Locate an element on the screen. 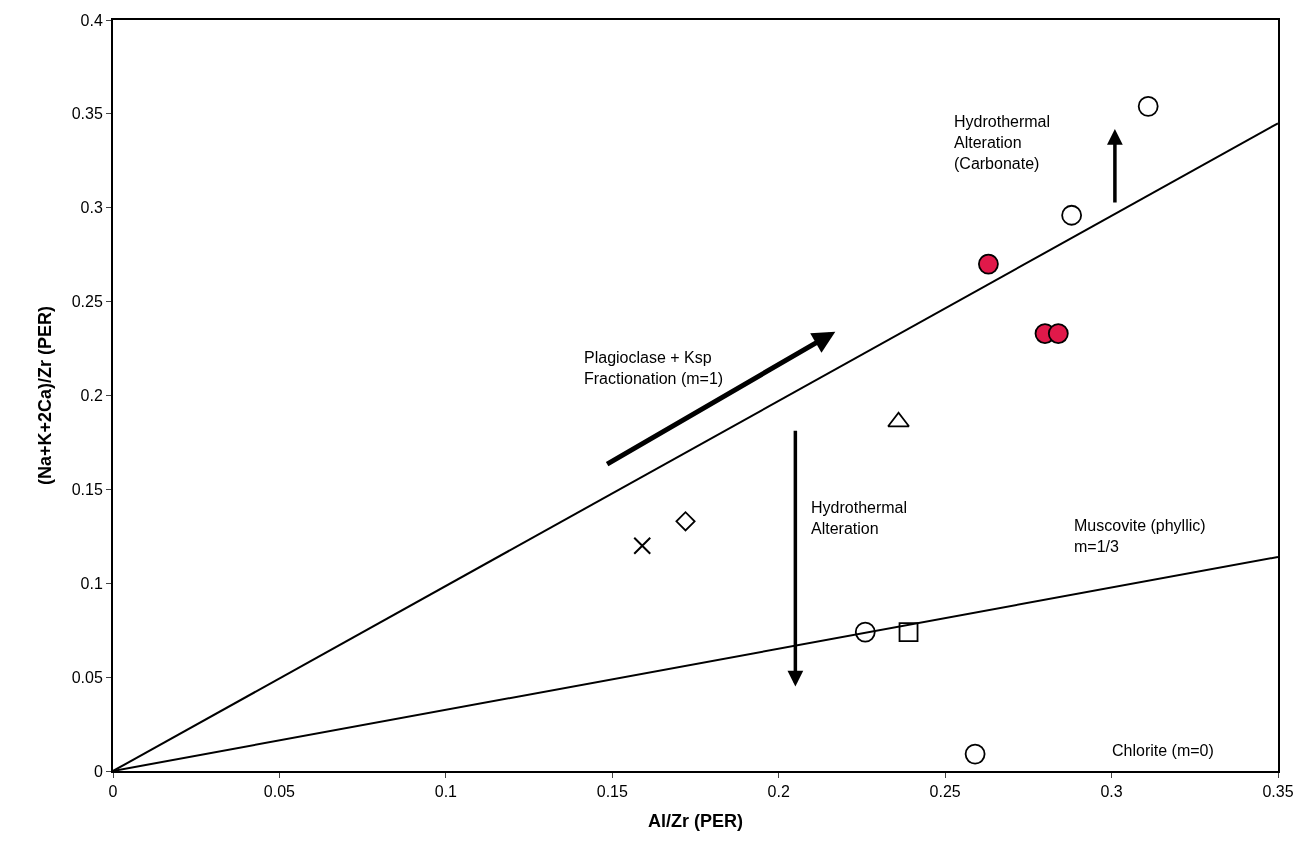 The width and height of the screenshot is (1307, 857). y-tick-label: 0.3 is located at coordinates (91, 208).